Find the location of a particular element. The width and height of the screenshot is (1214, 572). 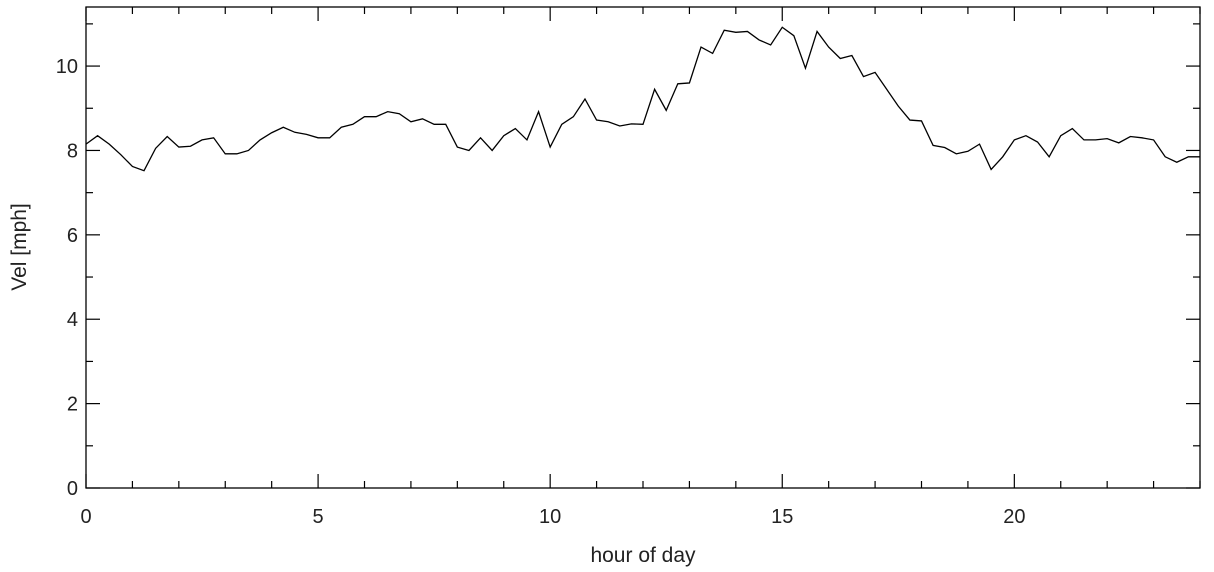

x-tick-label: 20 is located at coordinates (1014, 517).